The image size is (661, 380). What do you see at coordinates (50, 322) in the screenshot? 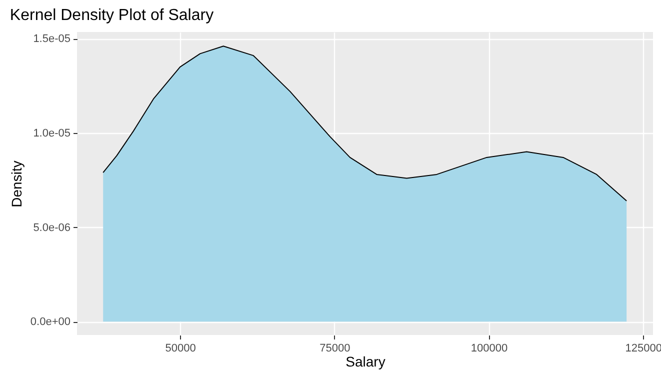
I see `y-tick-label: 0.0e+00` at bounding box center [50, 322].